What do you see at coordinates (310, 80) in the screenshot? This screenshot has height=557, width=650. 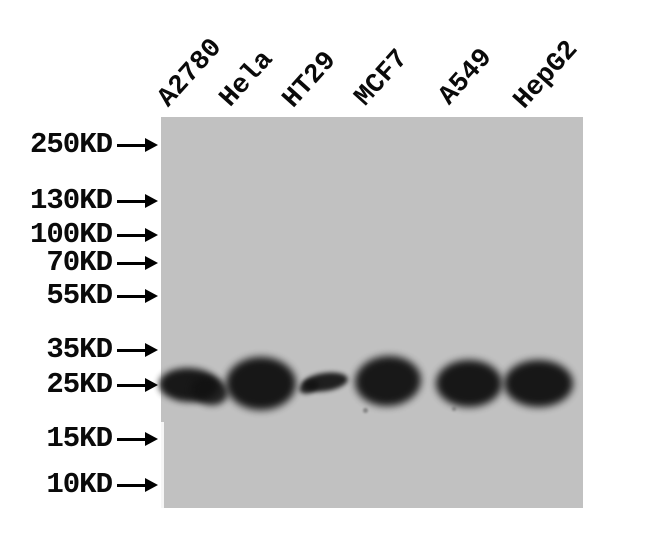 I see `lane-label: HT29` at bounding box center [310, 80].